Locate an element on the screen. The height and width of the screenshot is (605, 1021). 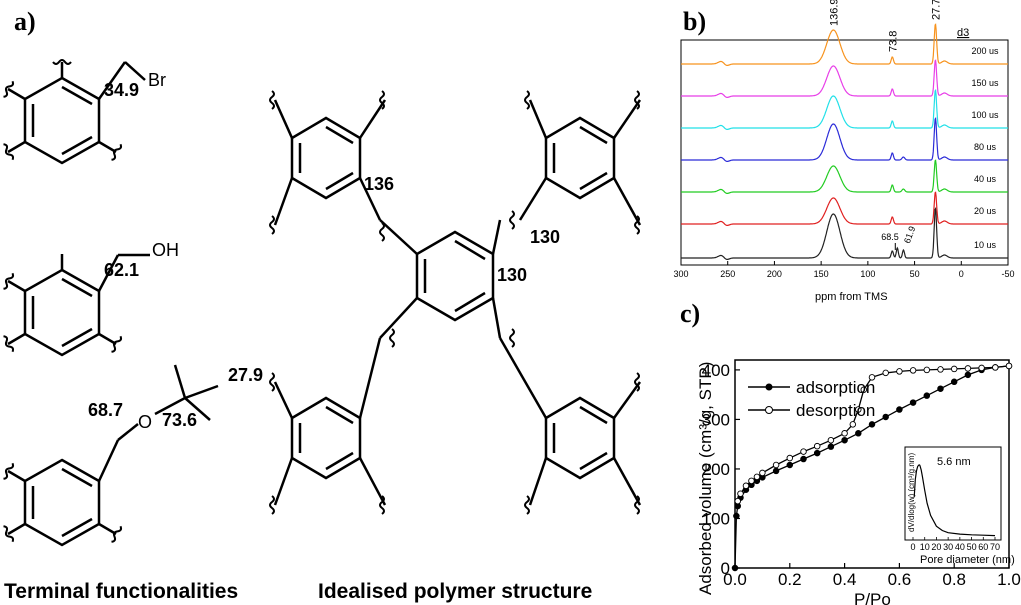
ether-quat-shift-label: 73.6 is located at coordinates (179, 420).